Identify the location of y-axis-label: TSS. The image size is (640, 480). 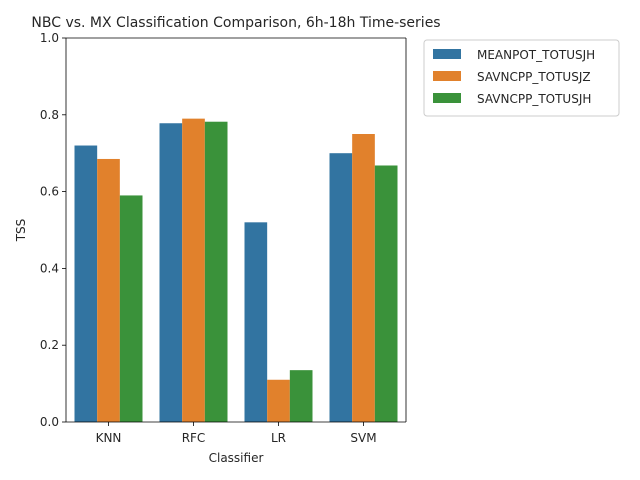
(21, 231).